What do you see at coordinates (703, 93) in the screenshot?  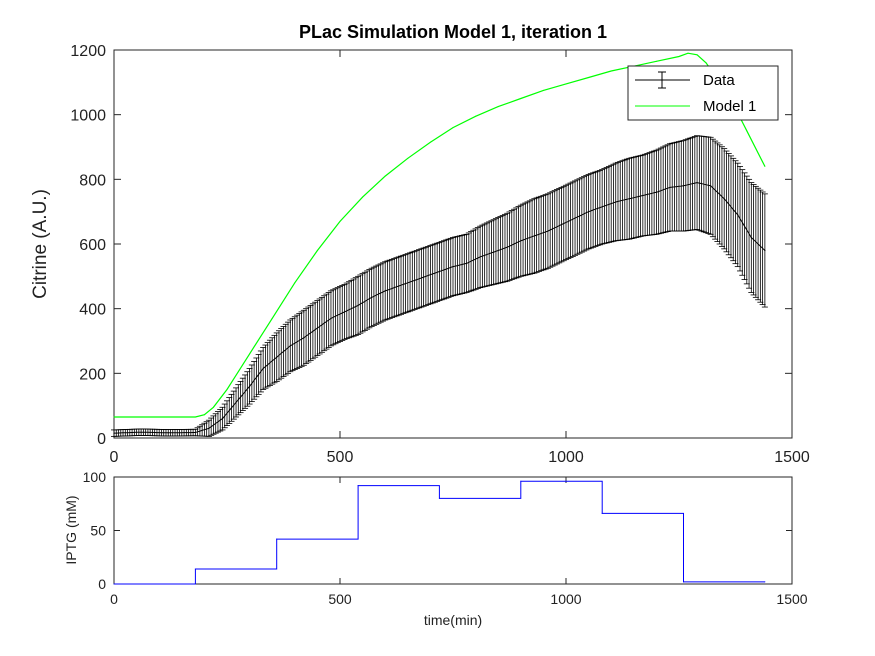 I see `legend-box` at bounding box center [703, 93].